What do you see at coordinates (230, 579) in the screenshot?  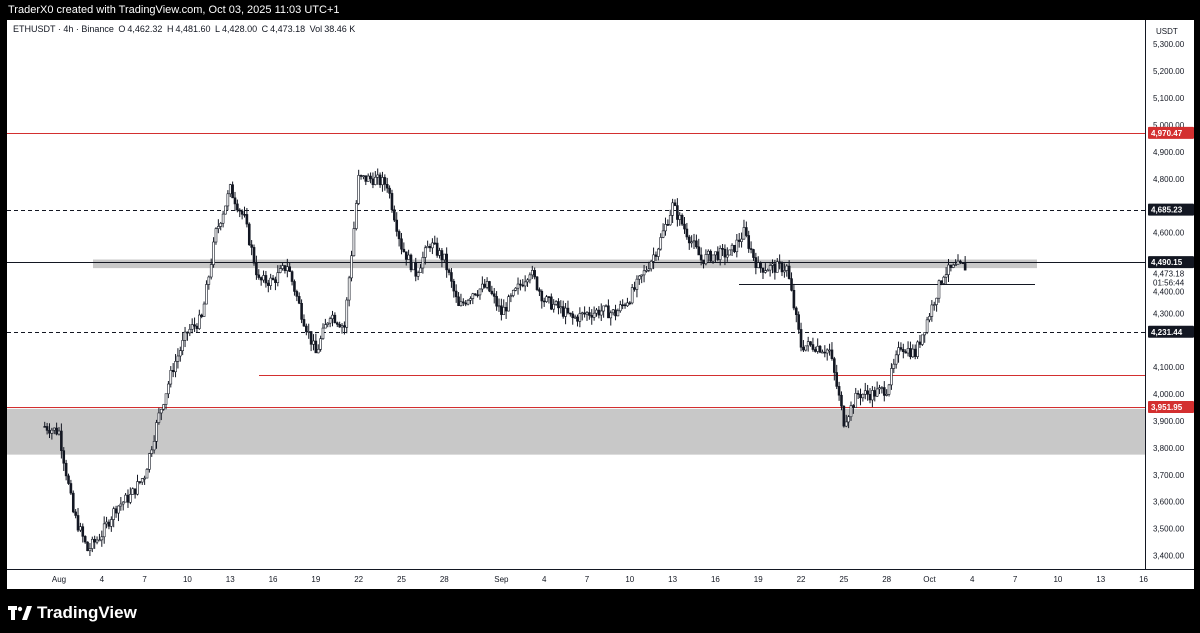 I see `time-tick-label-4: 13` at bounding box center [230, 579].